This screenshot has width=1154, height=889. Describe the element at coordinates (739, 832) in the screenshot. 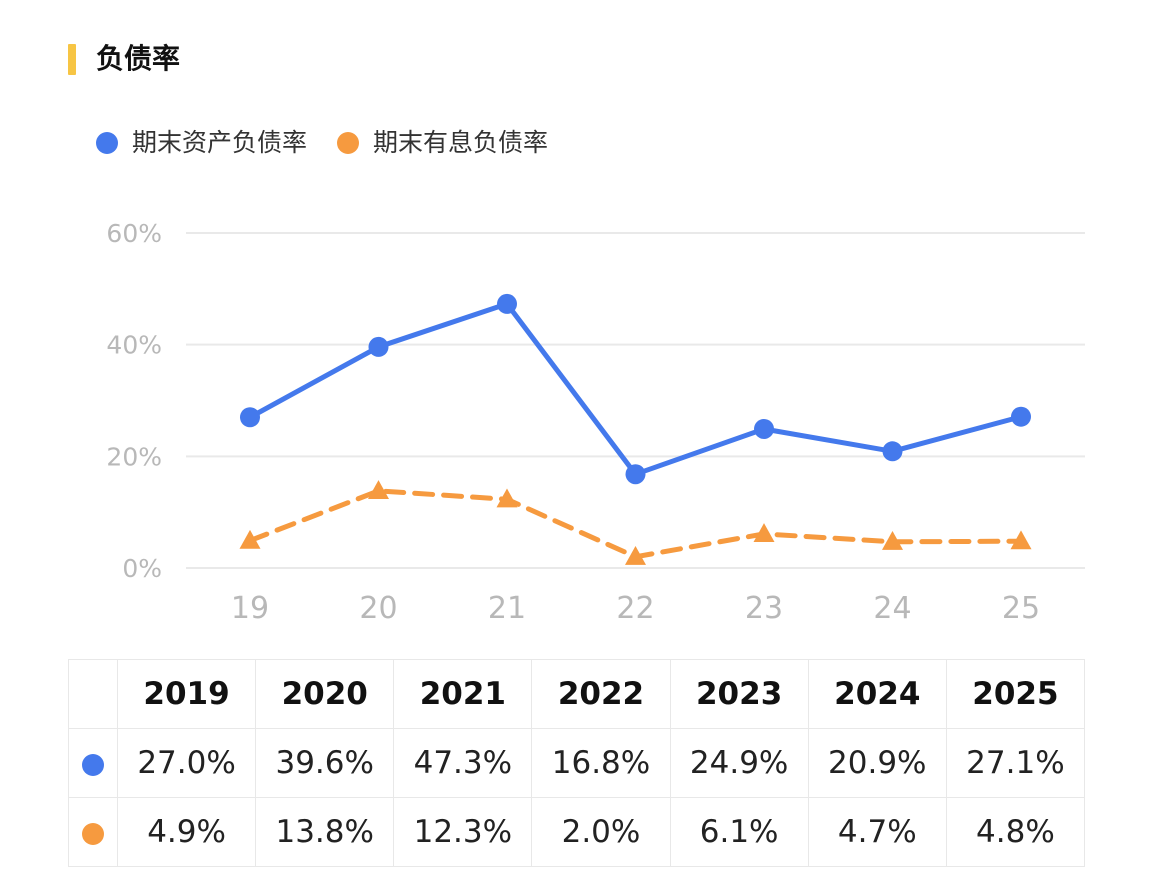

I see `table-cell: 6.1%` at that location.